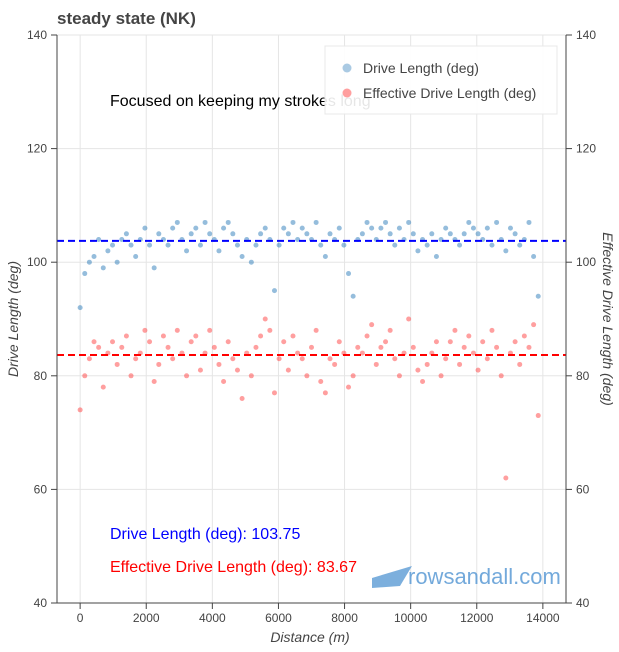  I want to click on watermark-text: rowsandall.com, so click(484, 576).